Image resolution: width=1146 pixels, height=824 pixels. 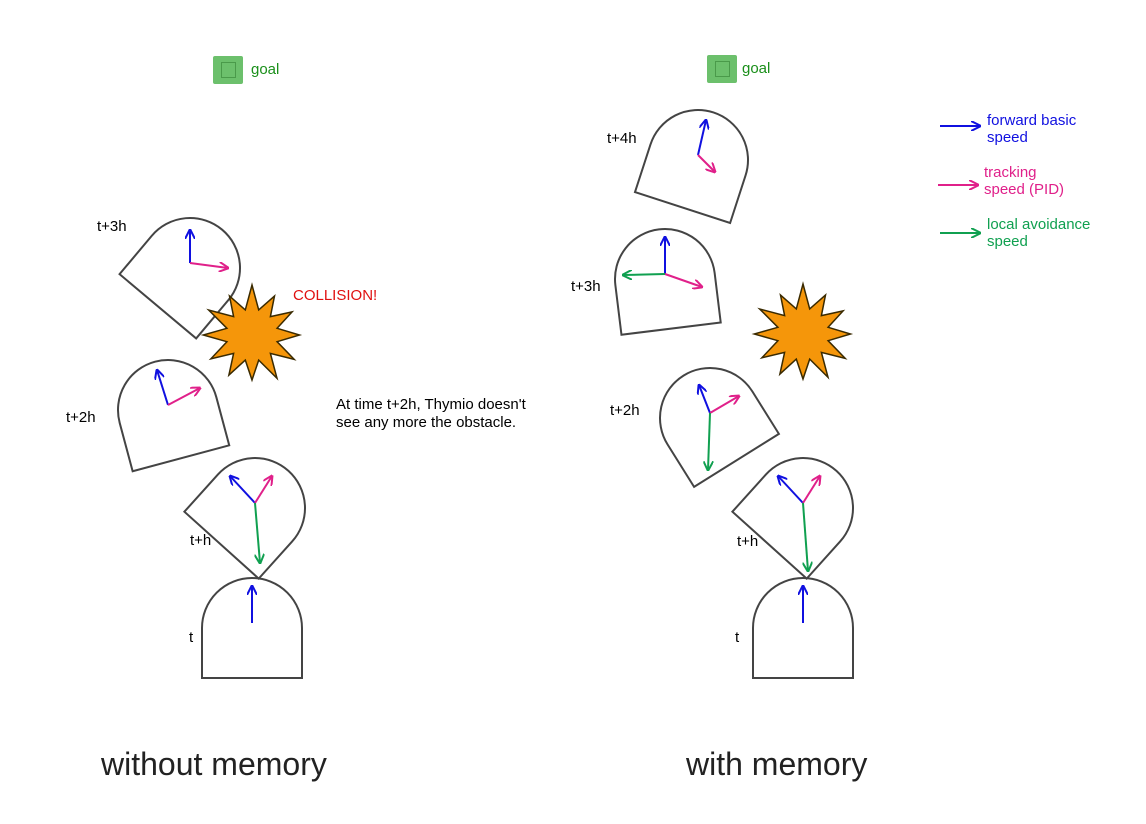 I want to click on robot-body-left-t-3h, so click(x=179, y=278).